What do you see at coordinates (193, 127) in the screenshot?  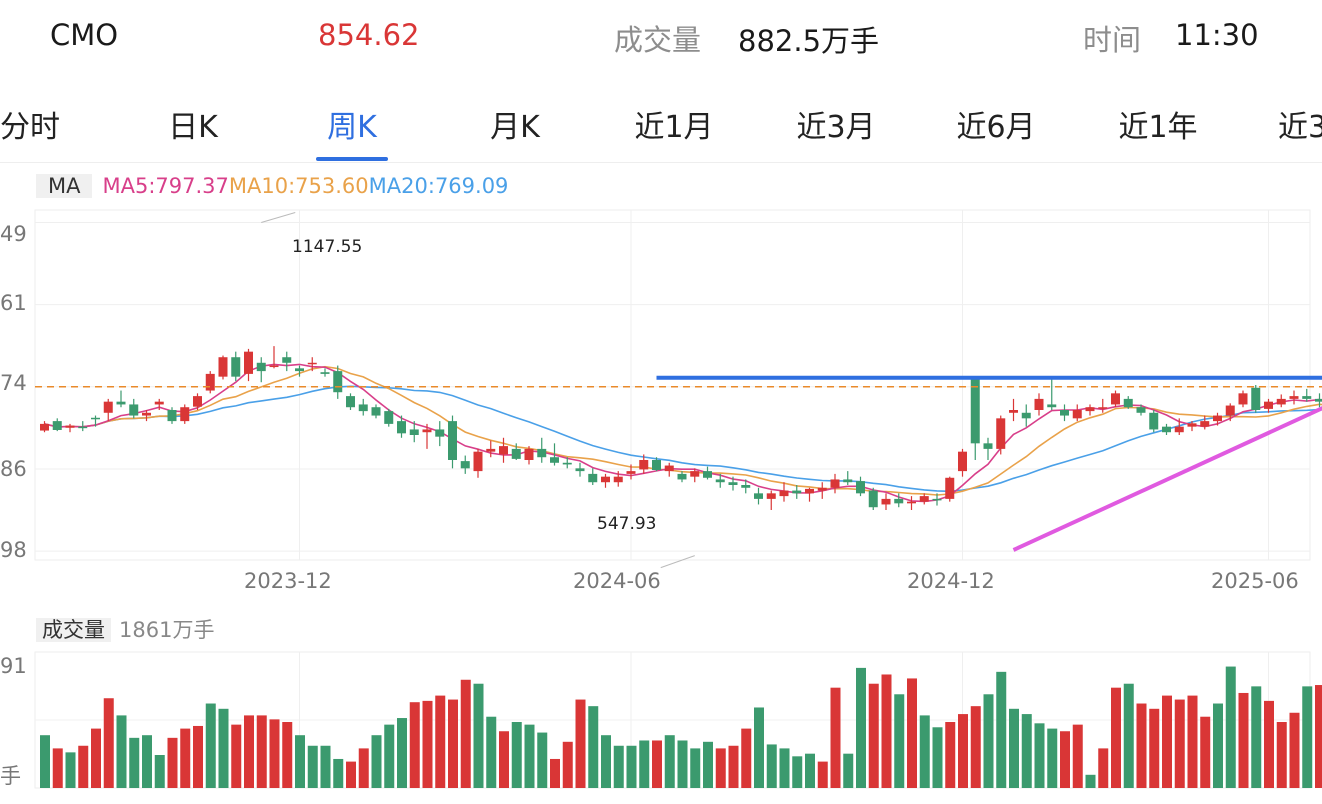 I see `tab-daily-k: 日K` at bounding box center [193, 127].